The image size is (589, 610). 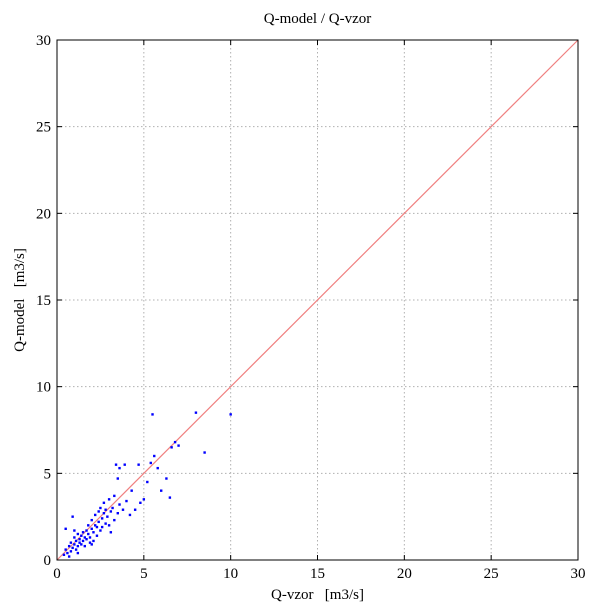 I want to click on y-tick-label: 30, so click(x=43, y=41).